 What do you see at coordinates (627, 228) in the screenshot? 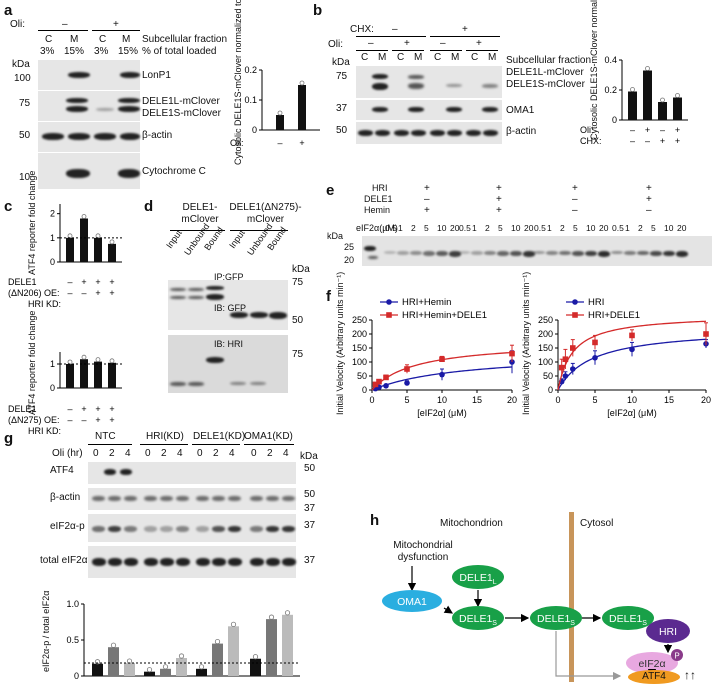
I see `conc-value: 1` at bounding box center [627, 228].